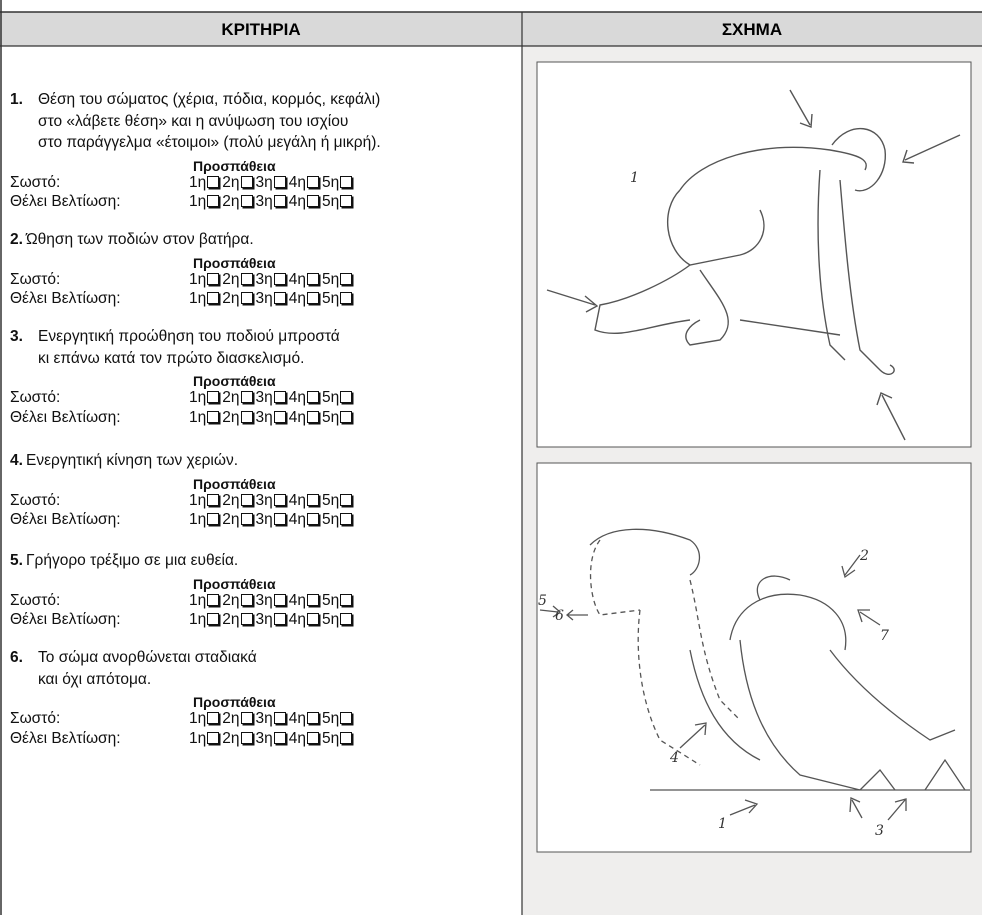 The image size is (982, 915). Describe the element at coordinates (16, 99) in the screenshot. I see `criterion-number: 1.` at that location.